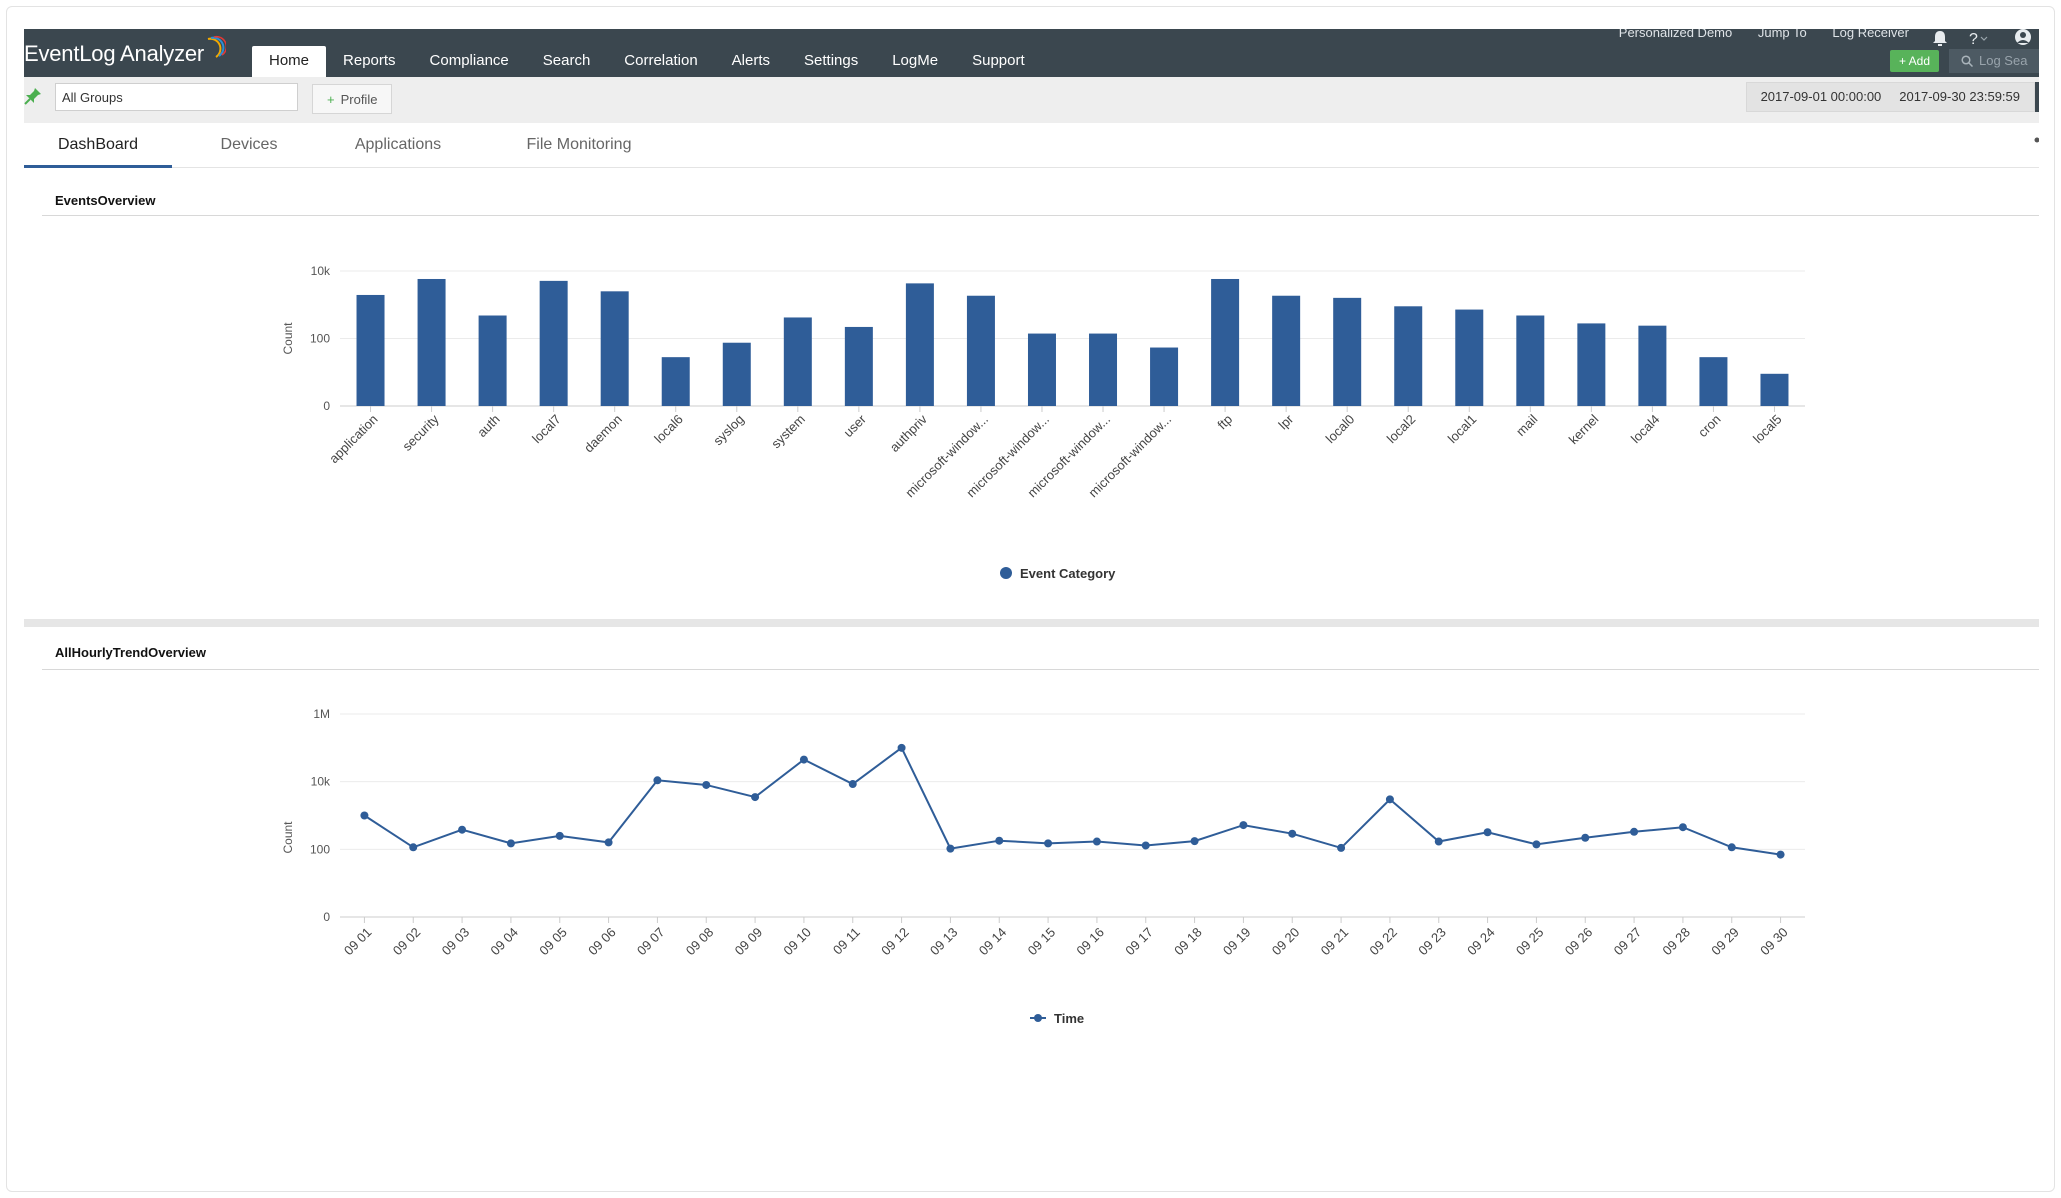  What do you see at coordinates (321, 782) in the screenshot?
I see `y-tick-label: 10k` at bounding box center [321, 782].